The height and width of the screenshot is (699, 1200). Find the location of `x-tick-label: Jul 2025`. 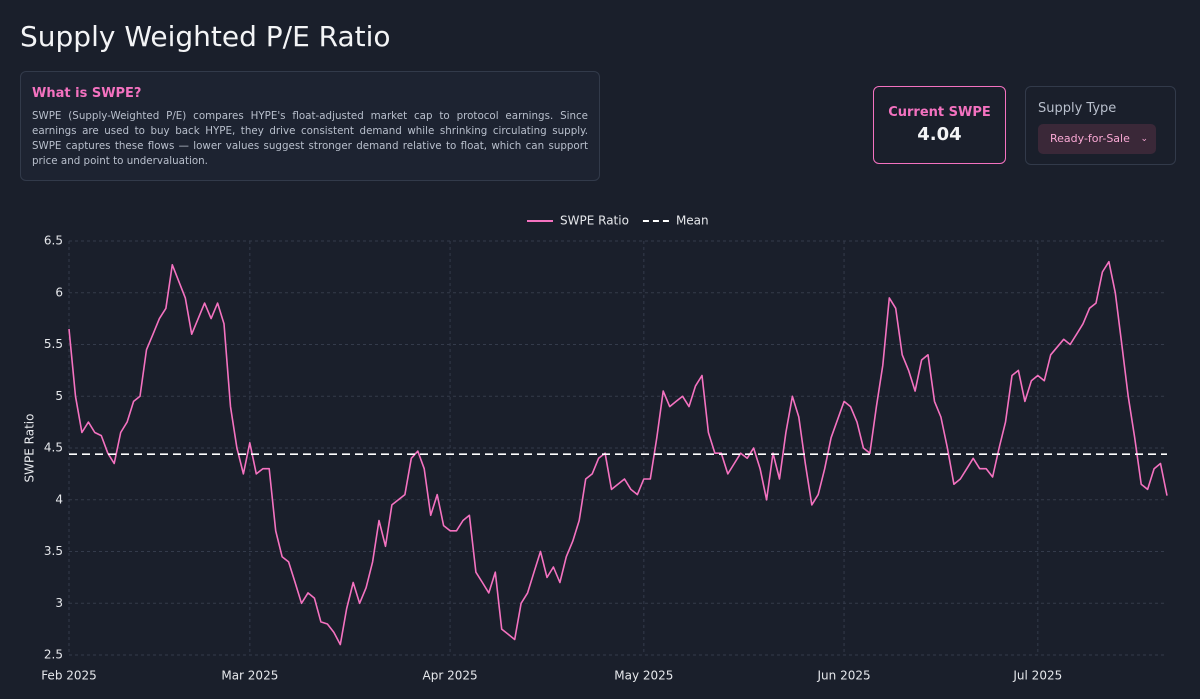

x-tick-label: Jul 2025 is located at coordinates (1037, 676).